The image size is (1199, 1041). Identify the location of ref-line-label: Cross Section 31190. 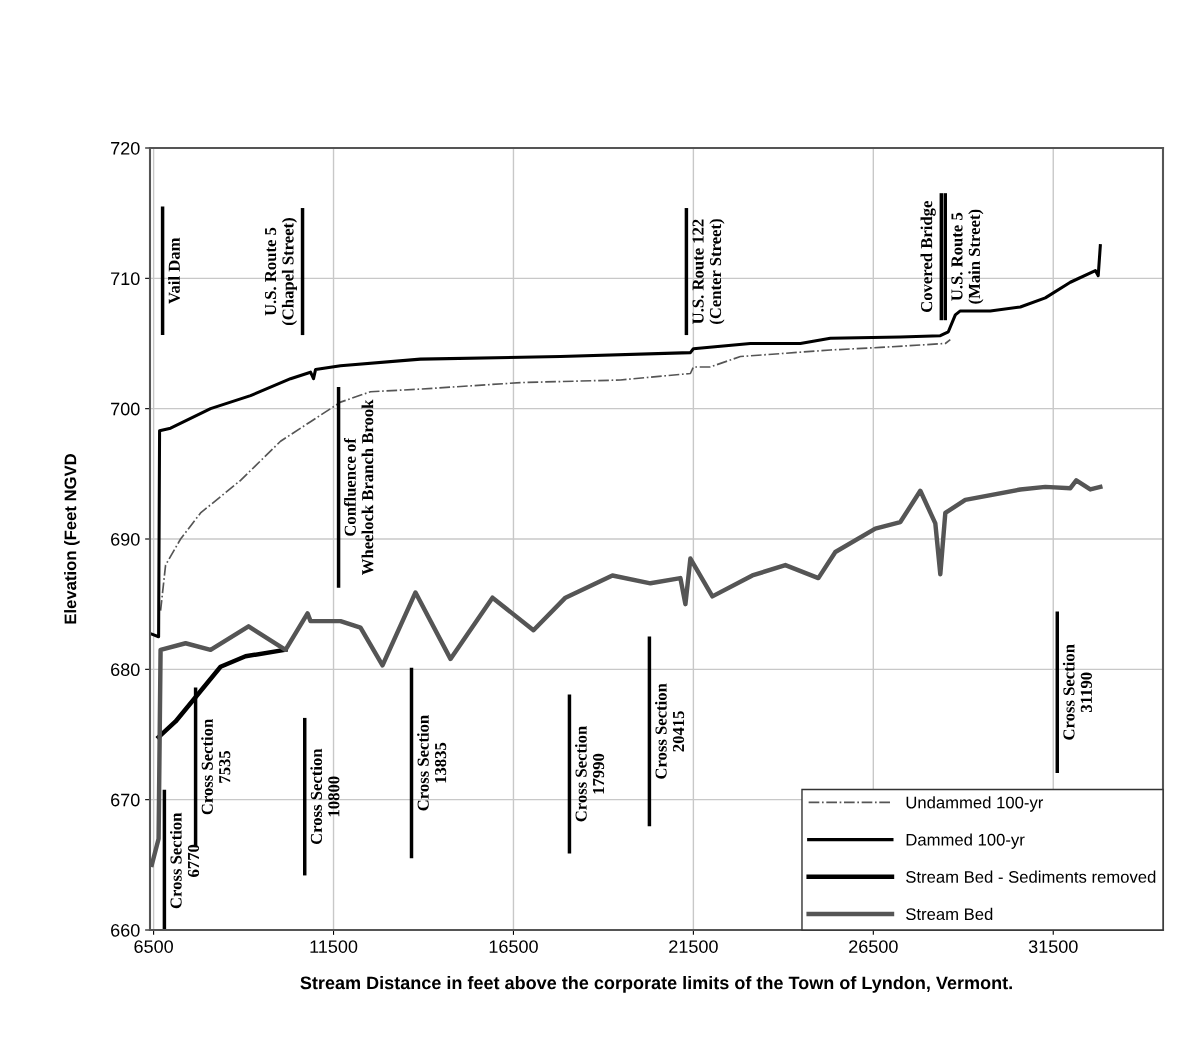
(1077, 692).